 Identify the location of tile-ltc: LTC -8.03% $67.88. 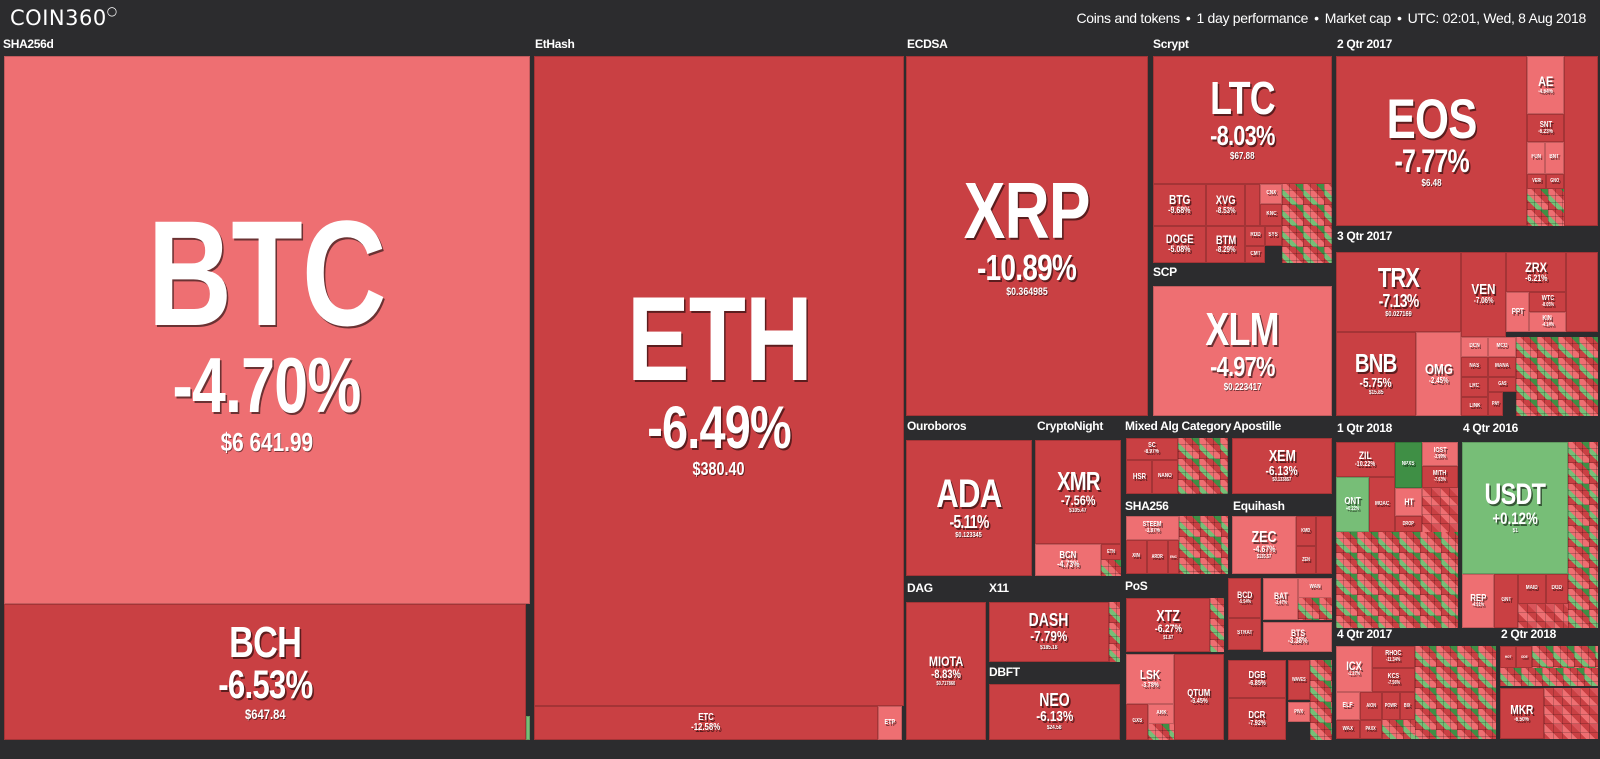
(1242, 120).